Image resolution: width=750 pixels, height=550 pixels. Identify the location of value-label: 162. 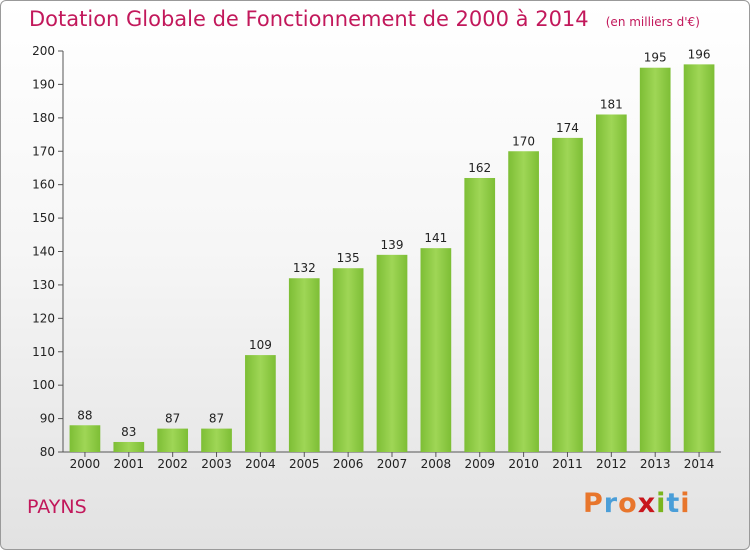
(479, 168).